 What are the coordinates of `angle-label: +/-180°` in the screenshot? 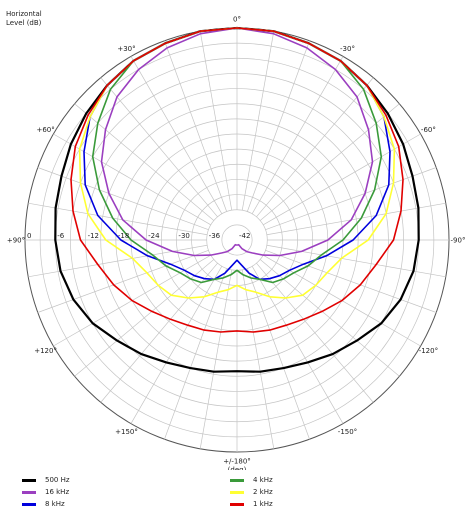 It's located at (237, 462).